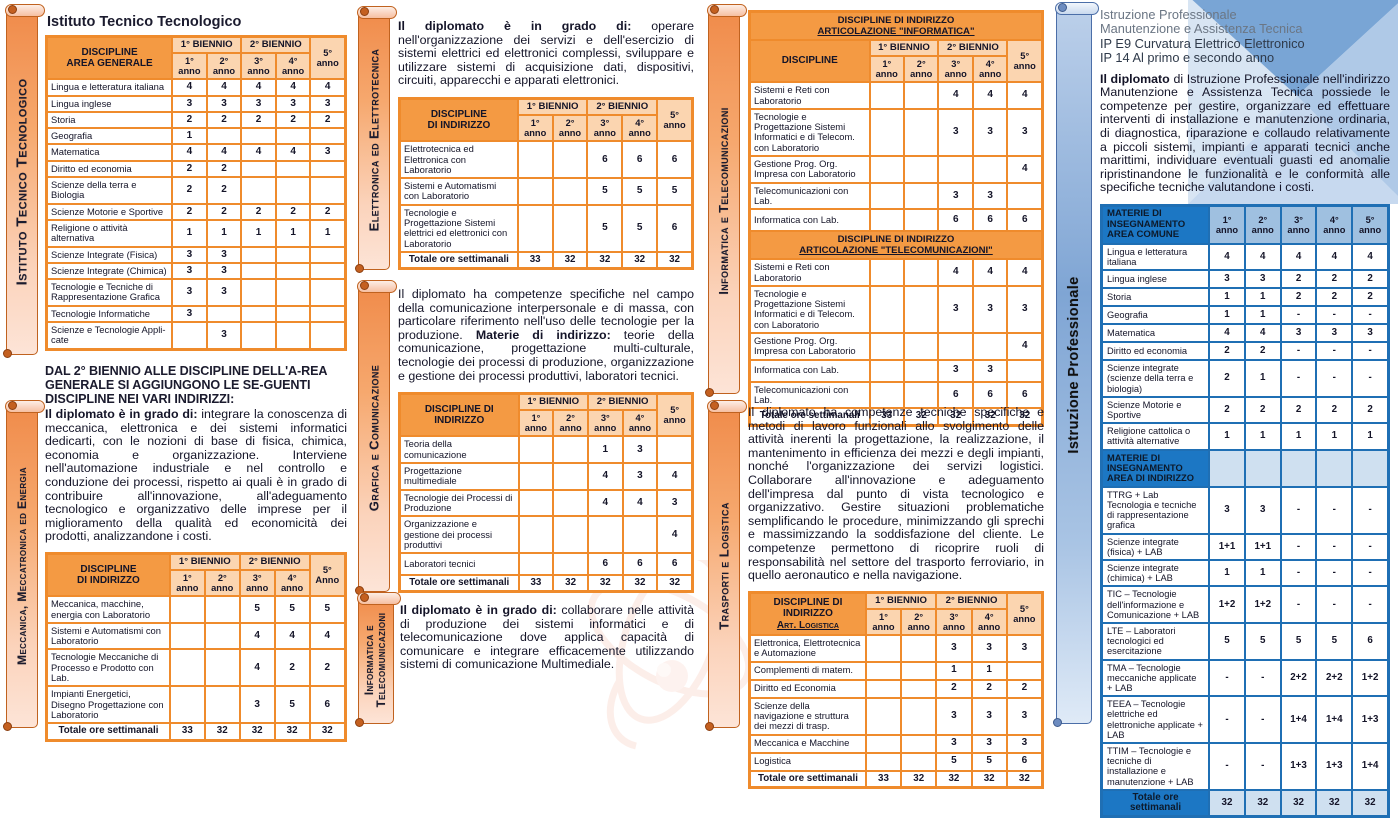 The image size is (1398, 818). Describe the element at coordinates (224, 211) in the screenshot. I see `cell-year-2: 2` at that location.